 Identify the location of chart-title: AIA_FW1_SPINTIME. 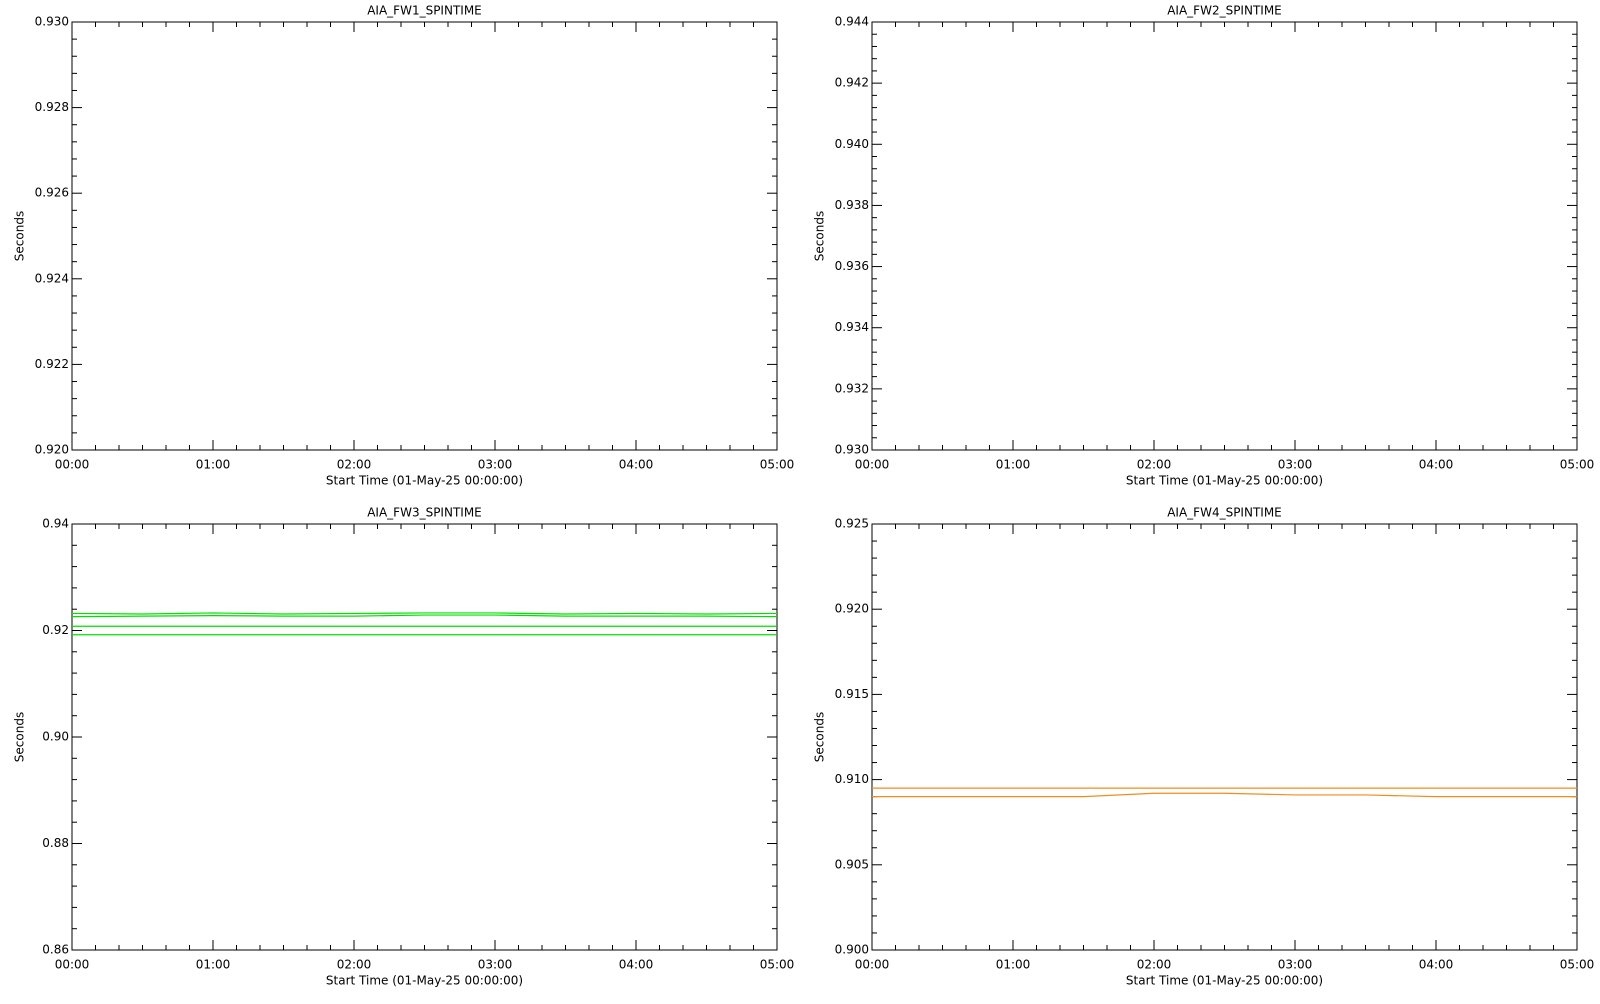
(424, 11).